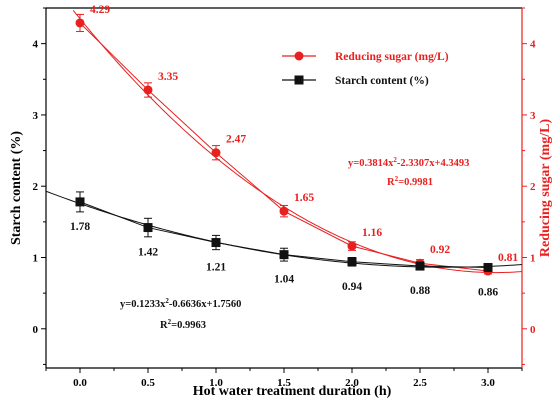  I want to click on starch-data-label: 0.86, so click(488, 292).